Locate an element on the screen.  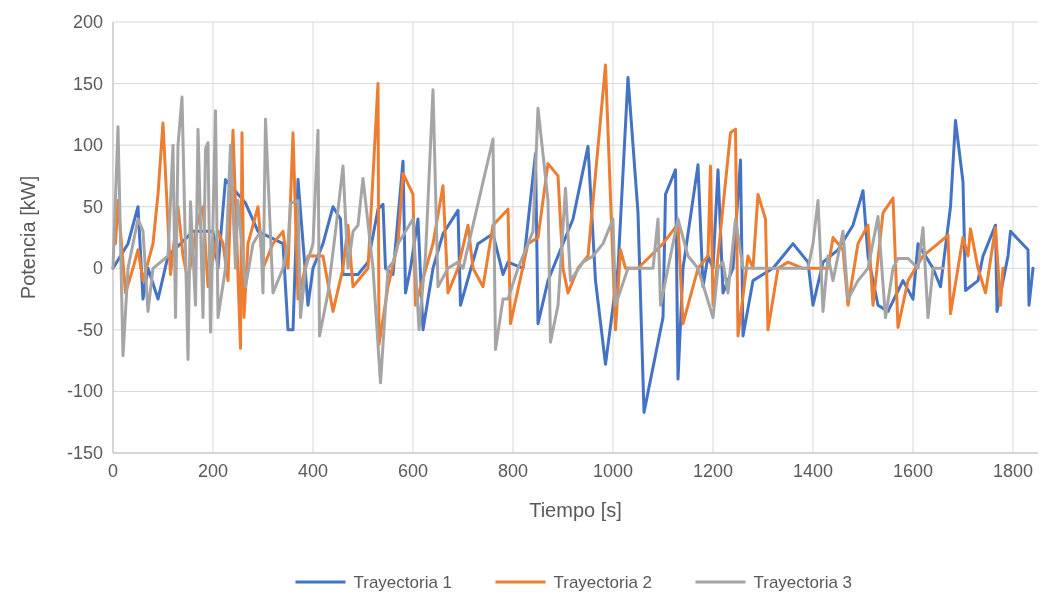
x-tick-label: 800 is located at coordinates (513, 471).